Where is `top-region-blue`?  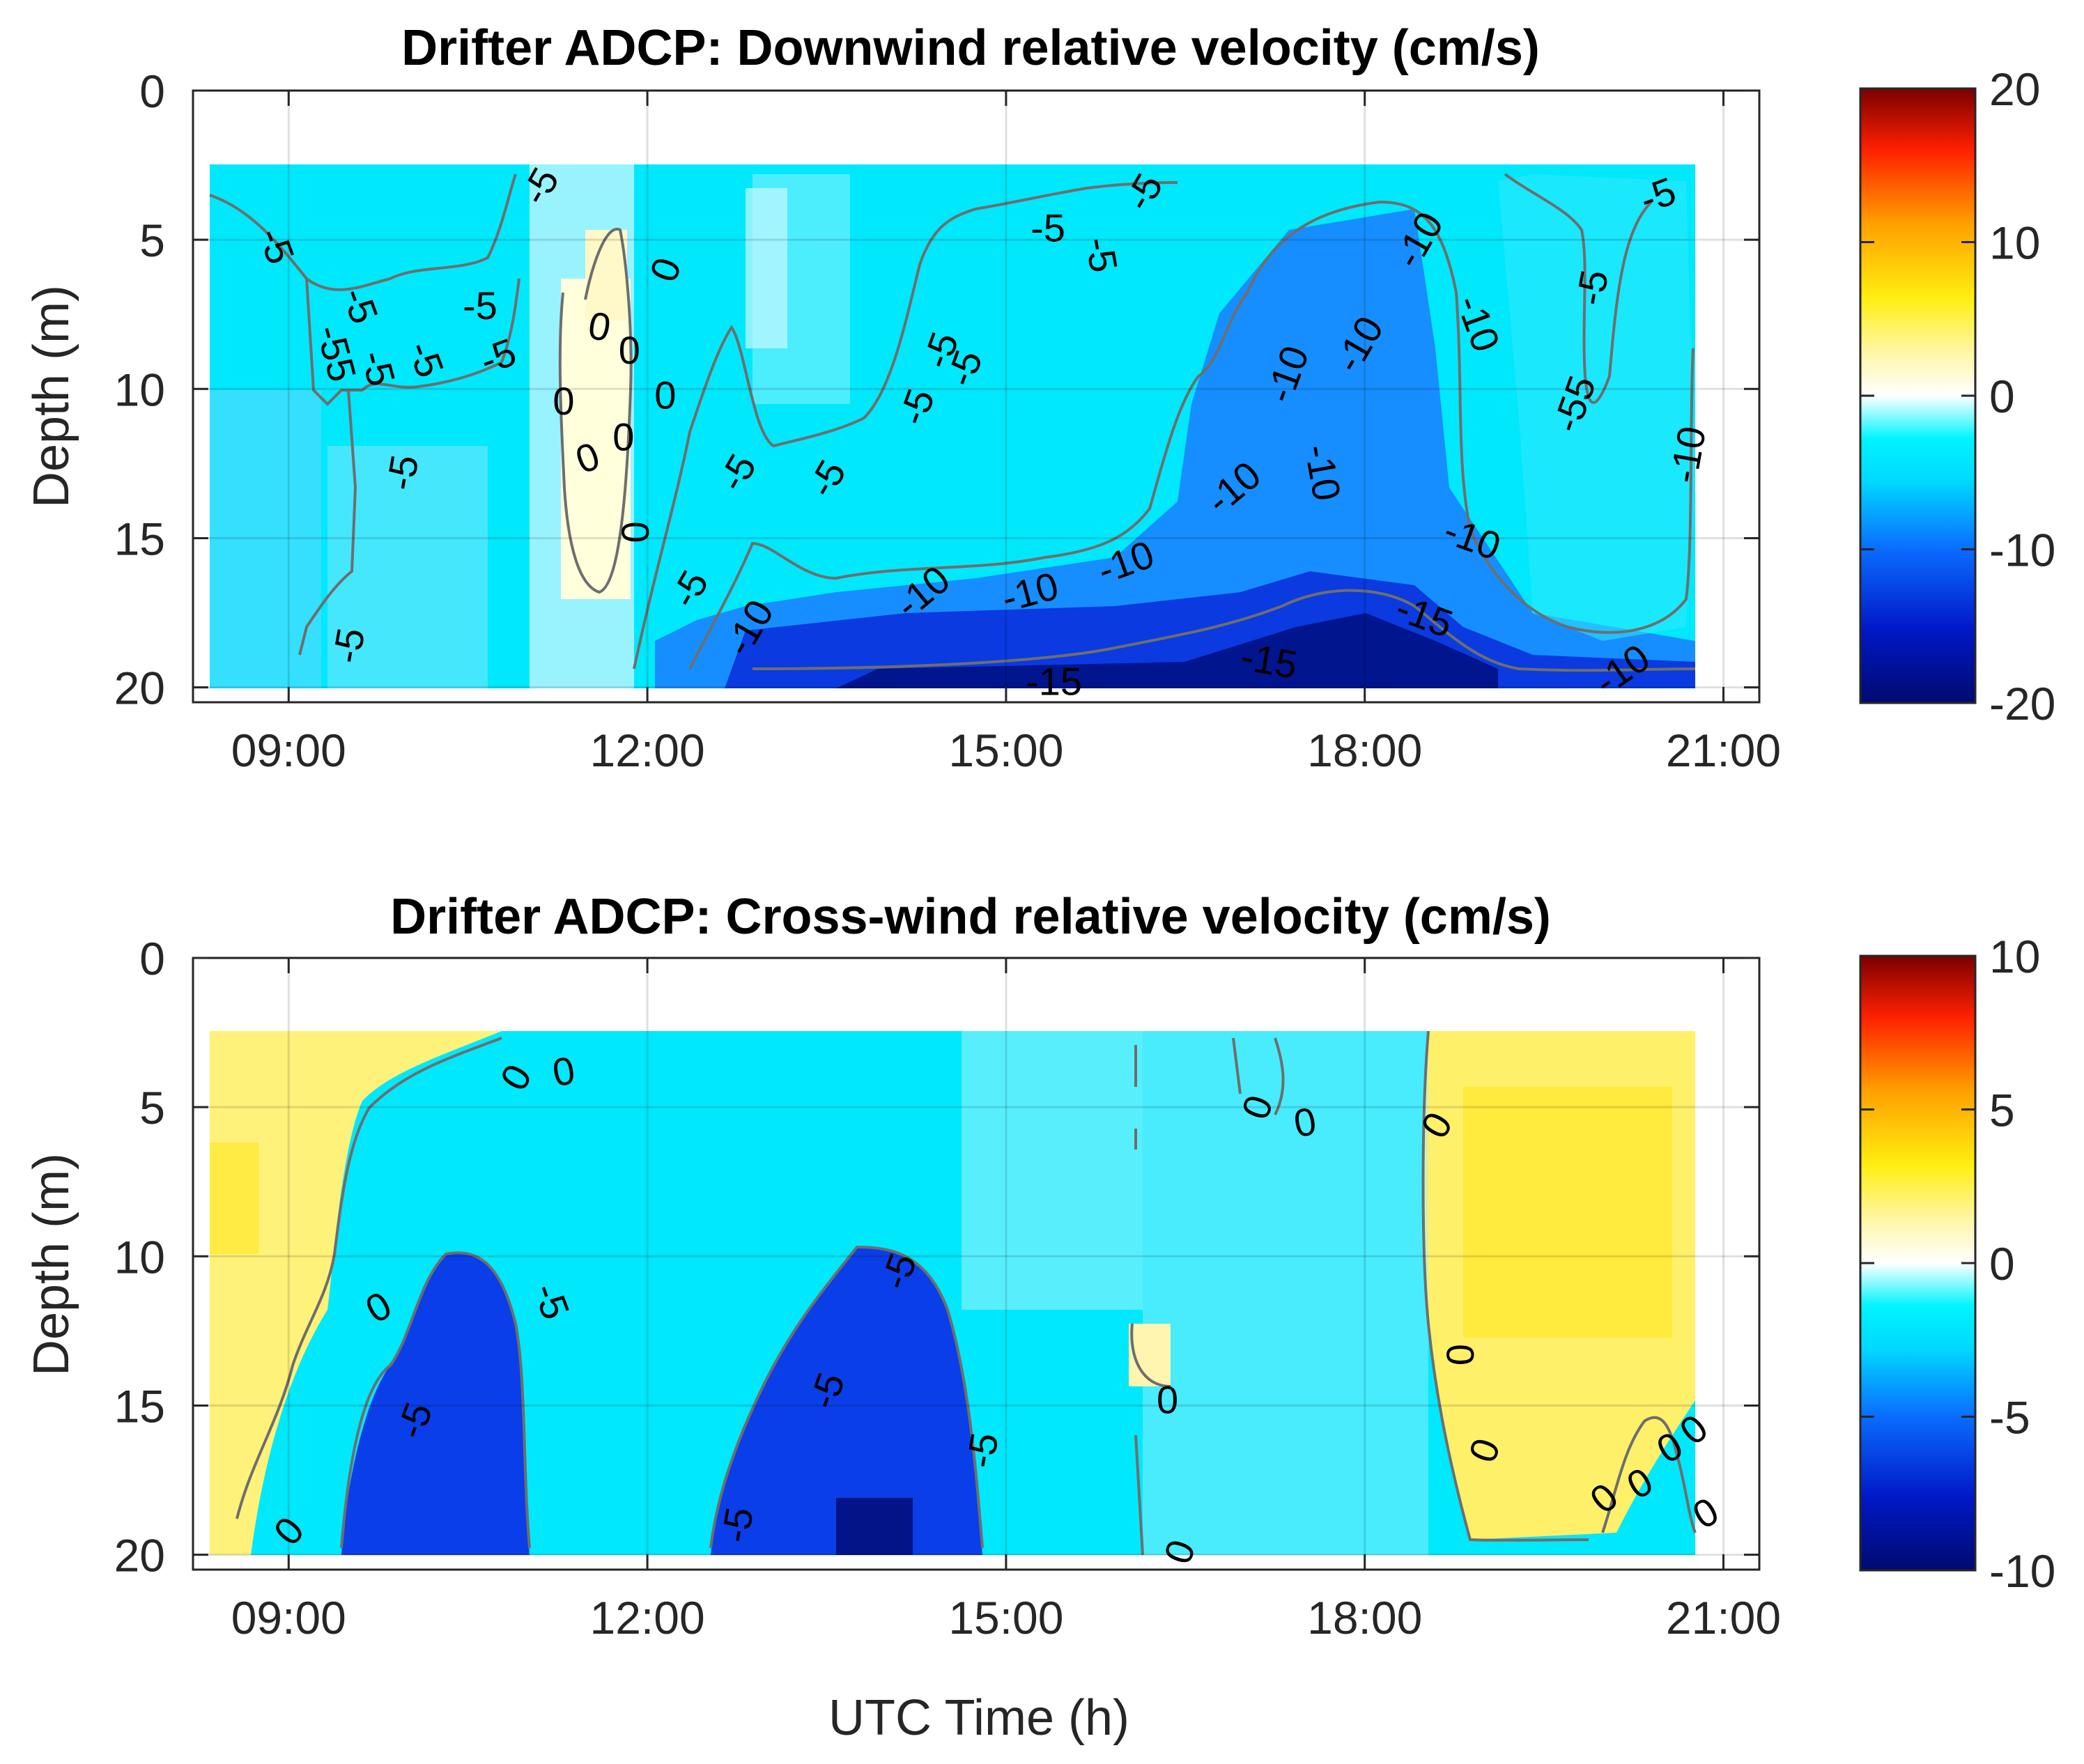 top-region-blue is located at coordinates (1175, 448).